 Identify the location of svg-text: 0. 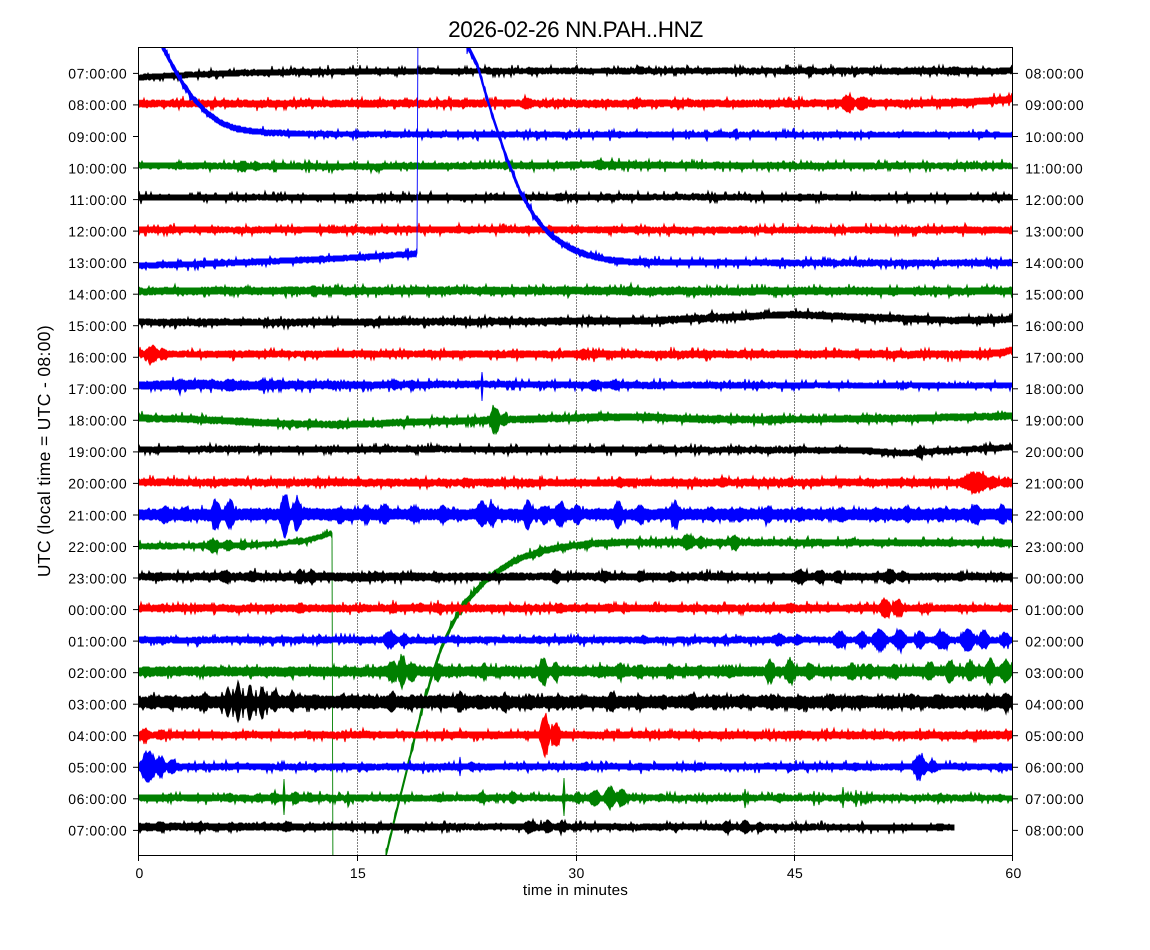
(139, 873).